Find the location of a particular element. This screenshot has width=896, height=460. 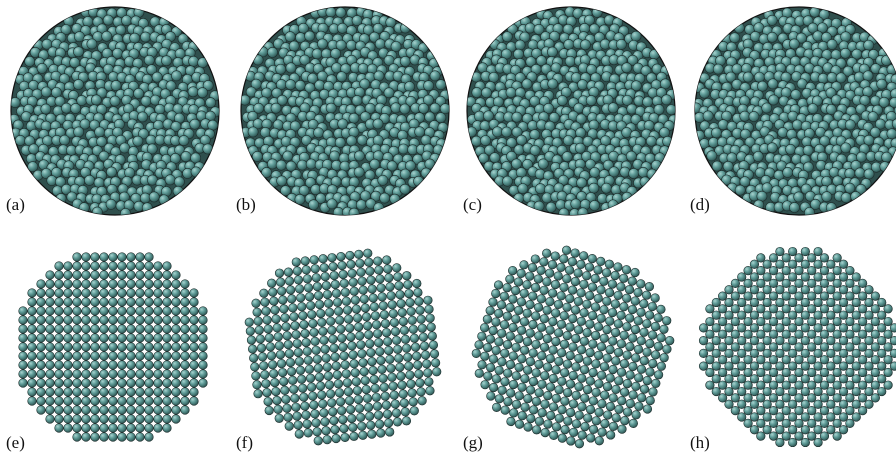

panel-label-a: (a) is located at coordinates (15, 204).